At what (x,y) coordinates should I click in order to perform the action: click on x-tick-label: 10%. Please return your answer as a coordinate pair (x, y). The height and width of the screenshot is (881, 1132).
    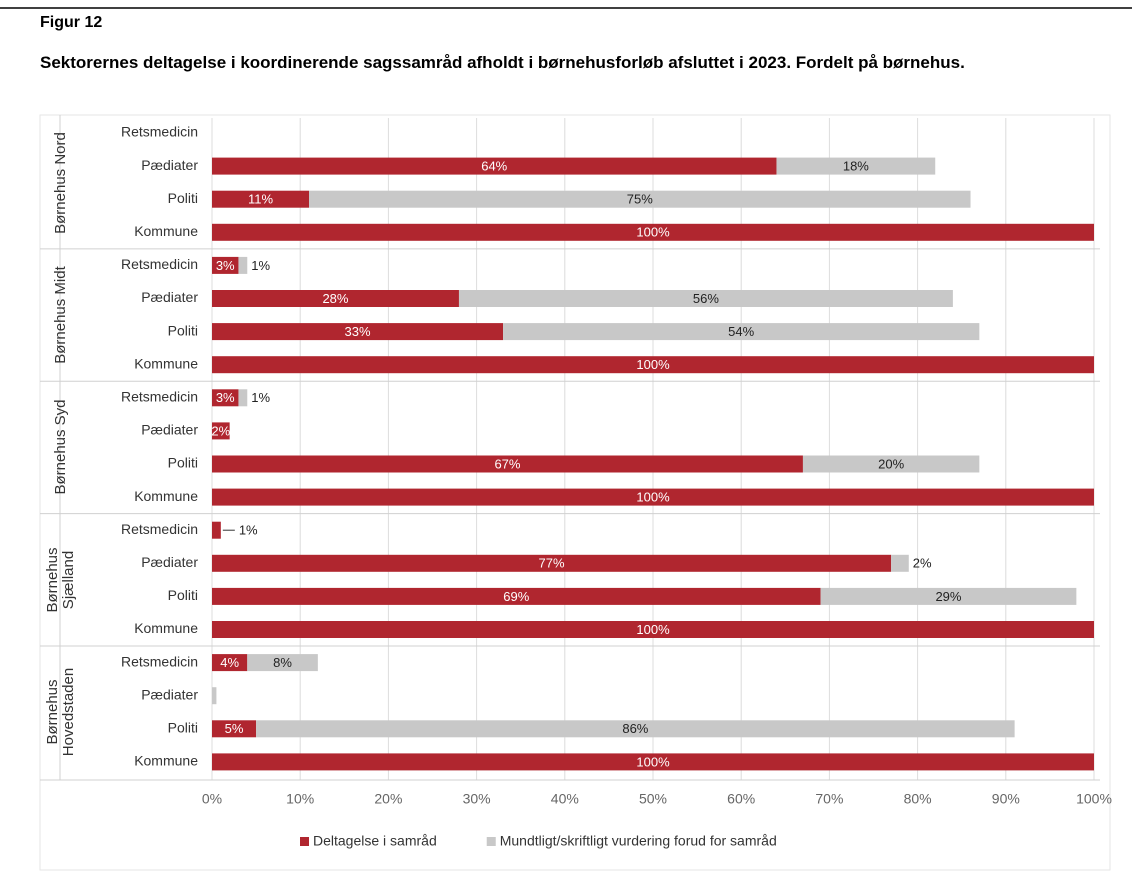
    Looking at the image, I should click on (300, 799).